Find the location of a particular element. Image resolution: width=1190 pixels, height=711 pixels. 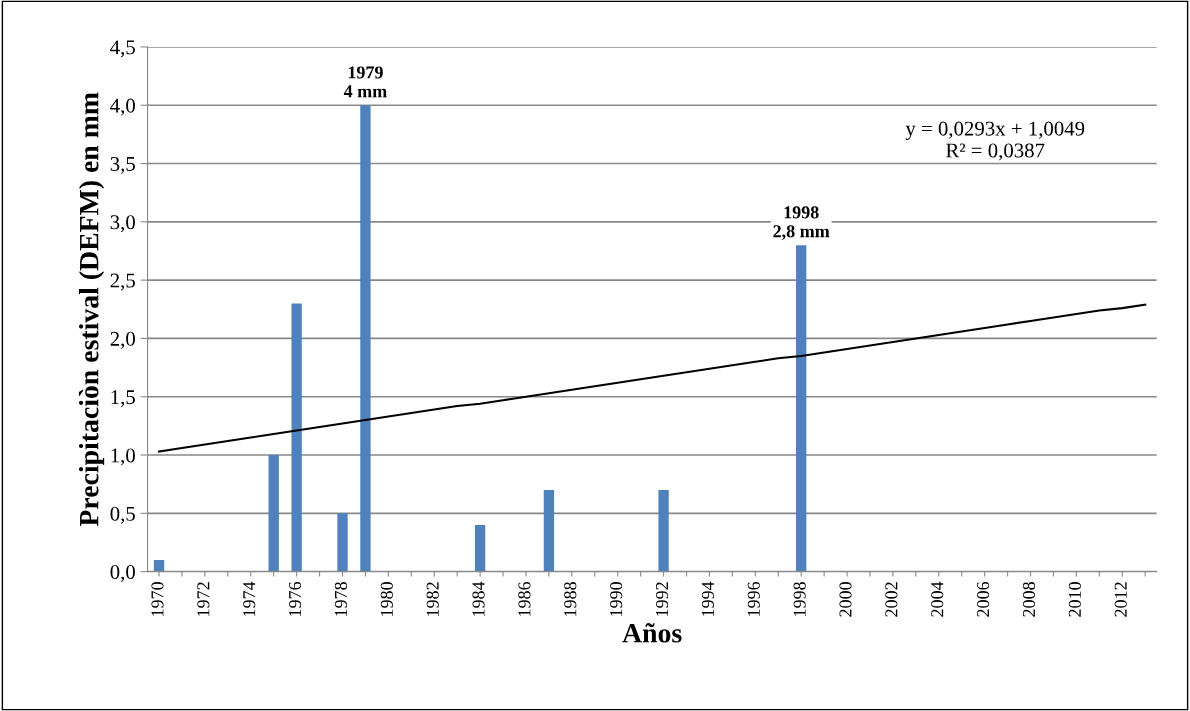

y-tick-label: 2,5 is located at coordinates (122, 282).